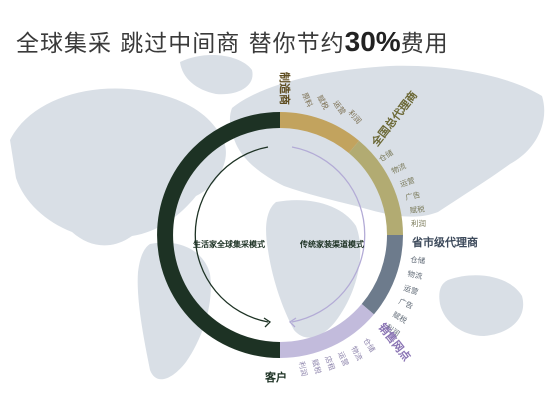 The width and height of the screenshot is (550, 409). I want to click on left-flow-arrow, so click(231, 234).